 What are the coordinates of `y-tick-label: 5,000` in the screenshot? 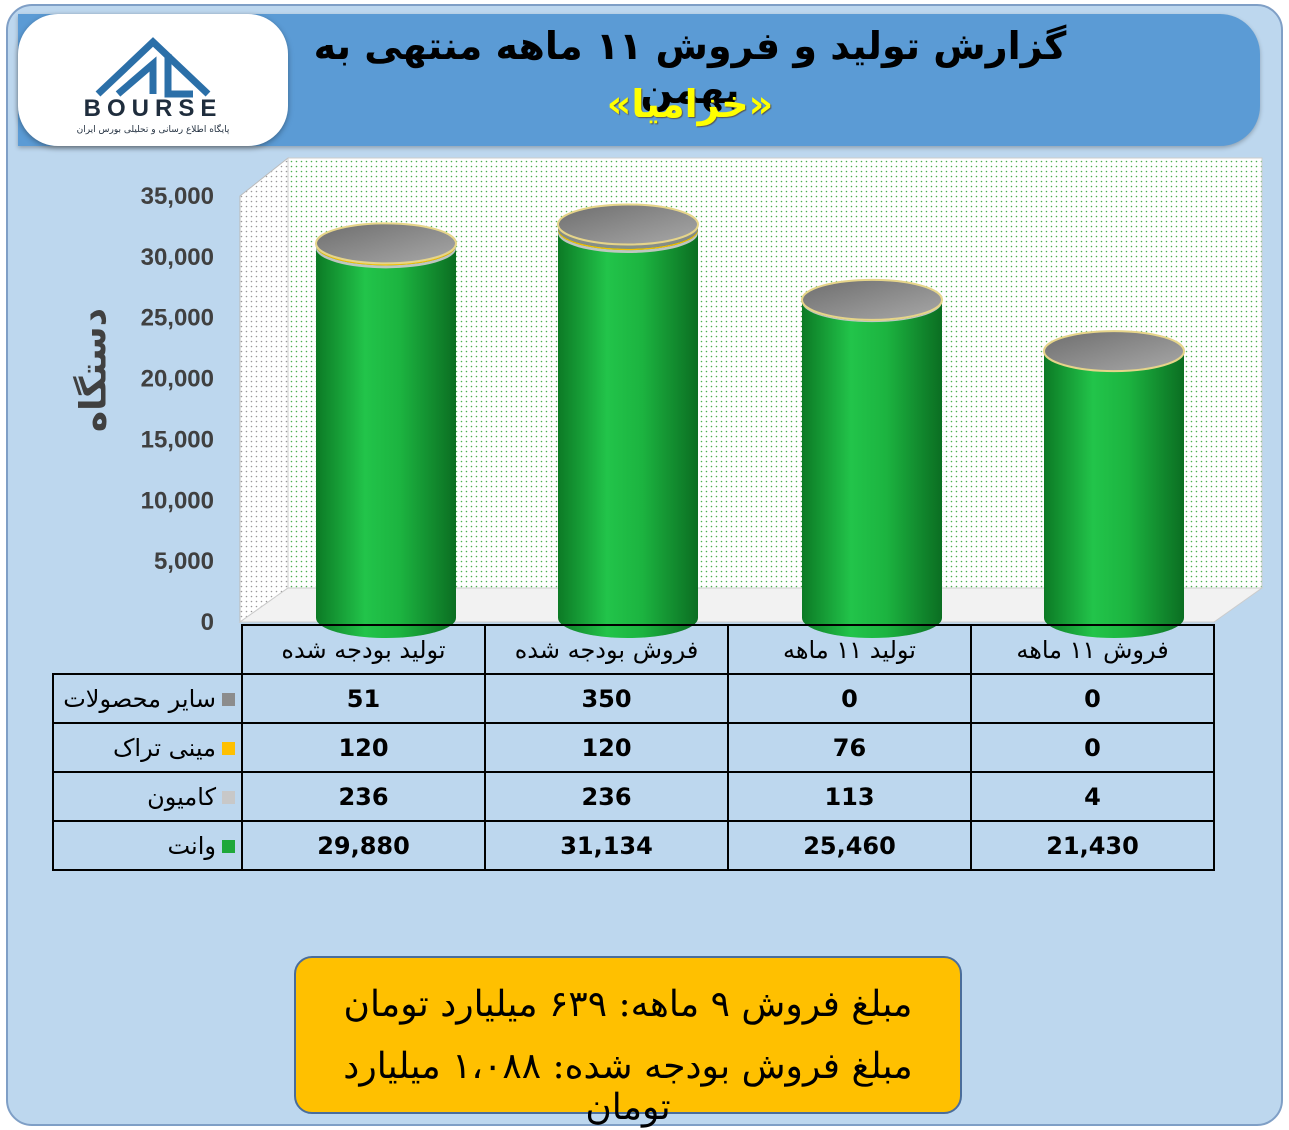 It's located at (184, 561).